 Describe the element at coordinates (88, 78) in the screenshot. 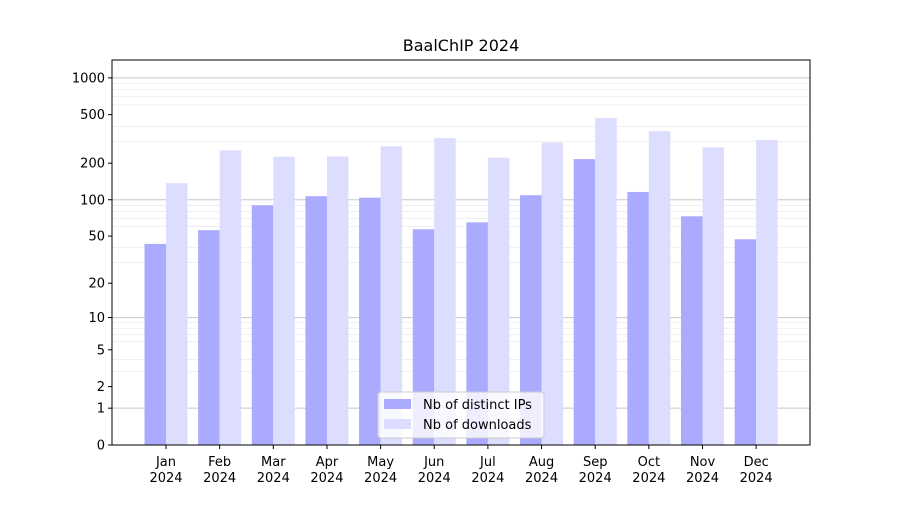

I see `y-tick-label: 1000` at that location.